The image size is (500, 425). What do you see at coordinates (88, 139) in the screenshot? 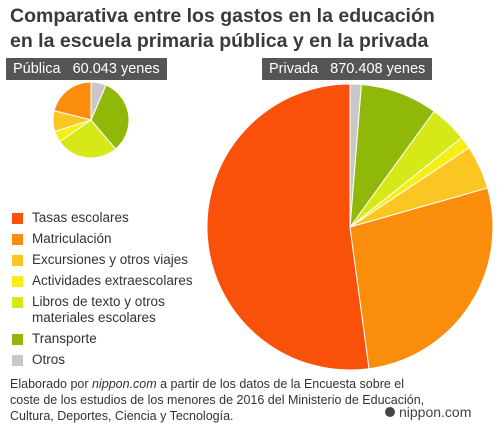
I see `public-slice-libros-de-texto-y-otros-materiales-escolares` at bounding box center [88, 139].